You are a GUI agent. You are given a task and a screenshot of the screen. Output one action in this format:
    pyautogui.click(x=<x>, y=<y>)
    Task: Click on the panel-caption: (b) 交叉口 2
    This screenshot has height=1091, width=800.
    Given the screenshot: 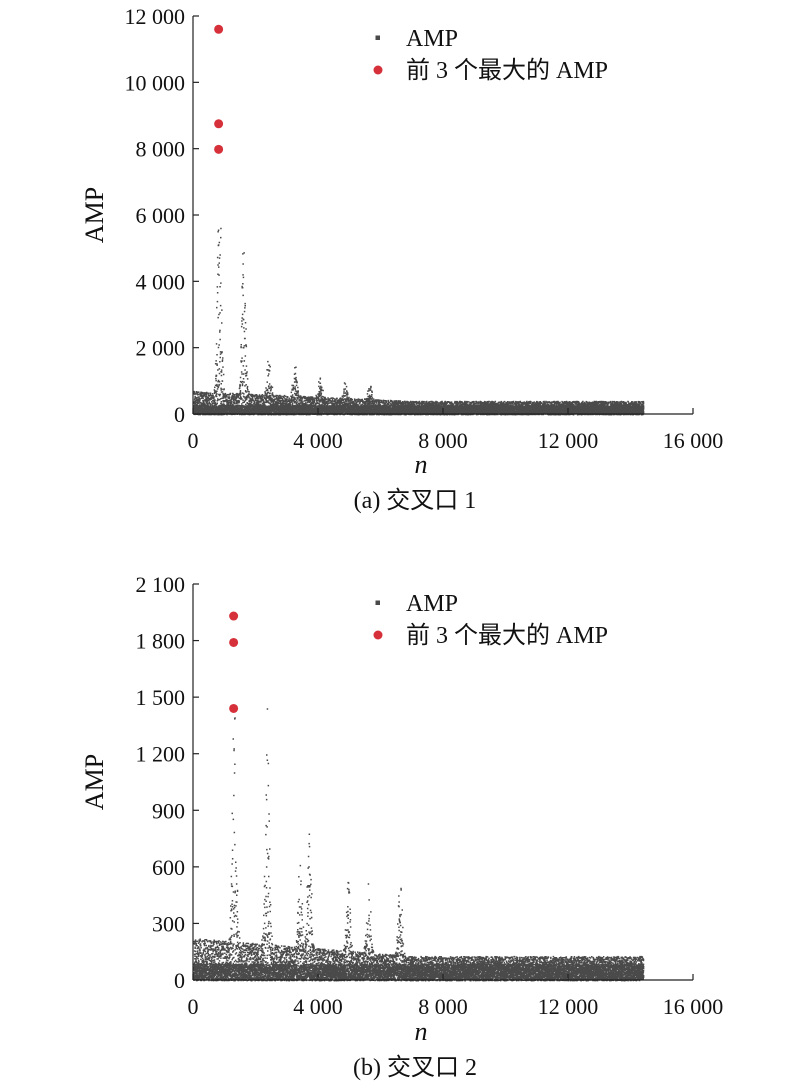 What is the action you would take?
    pyautogui.click(x=415, y=1067)
    